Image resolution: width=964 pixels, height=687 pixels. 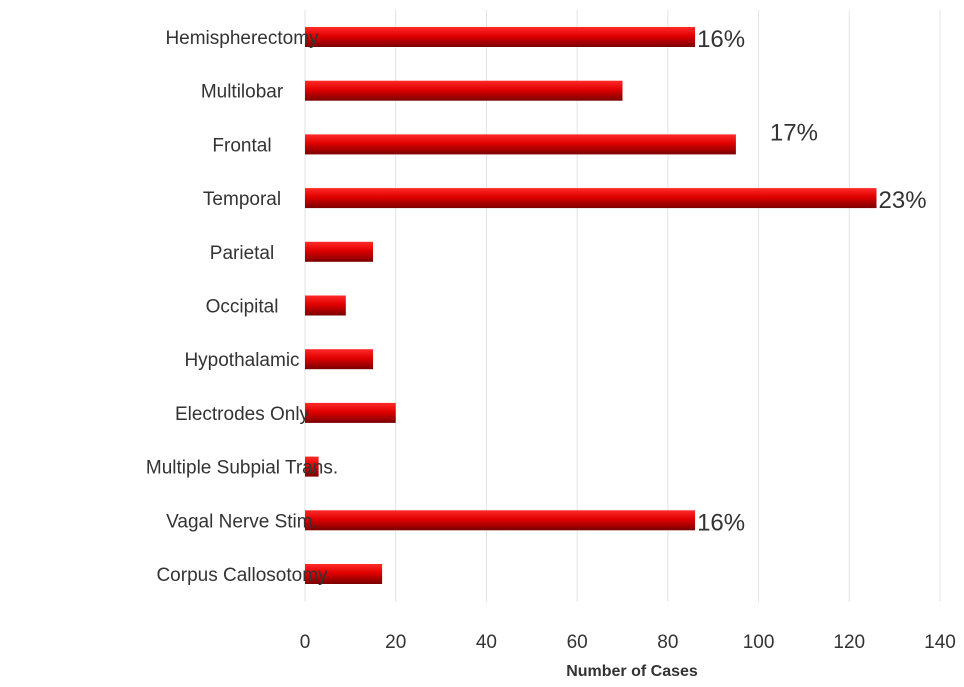 I want to click on x-axis-title: Number of Cases, so click(x=632, y=671).